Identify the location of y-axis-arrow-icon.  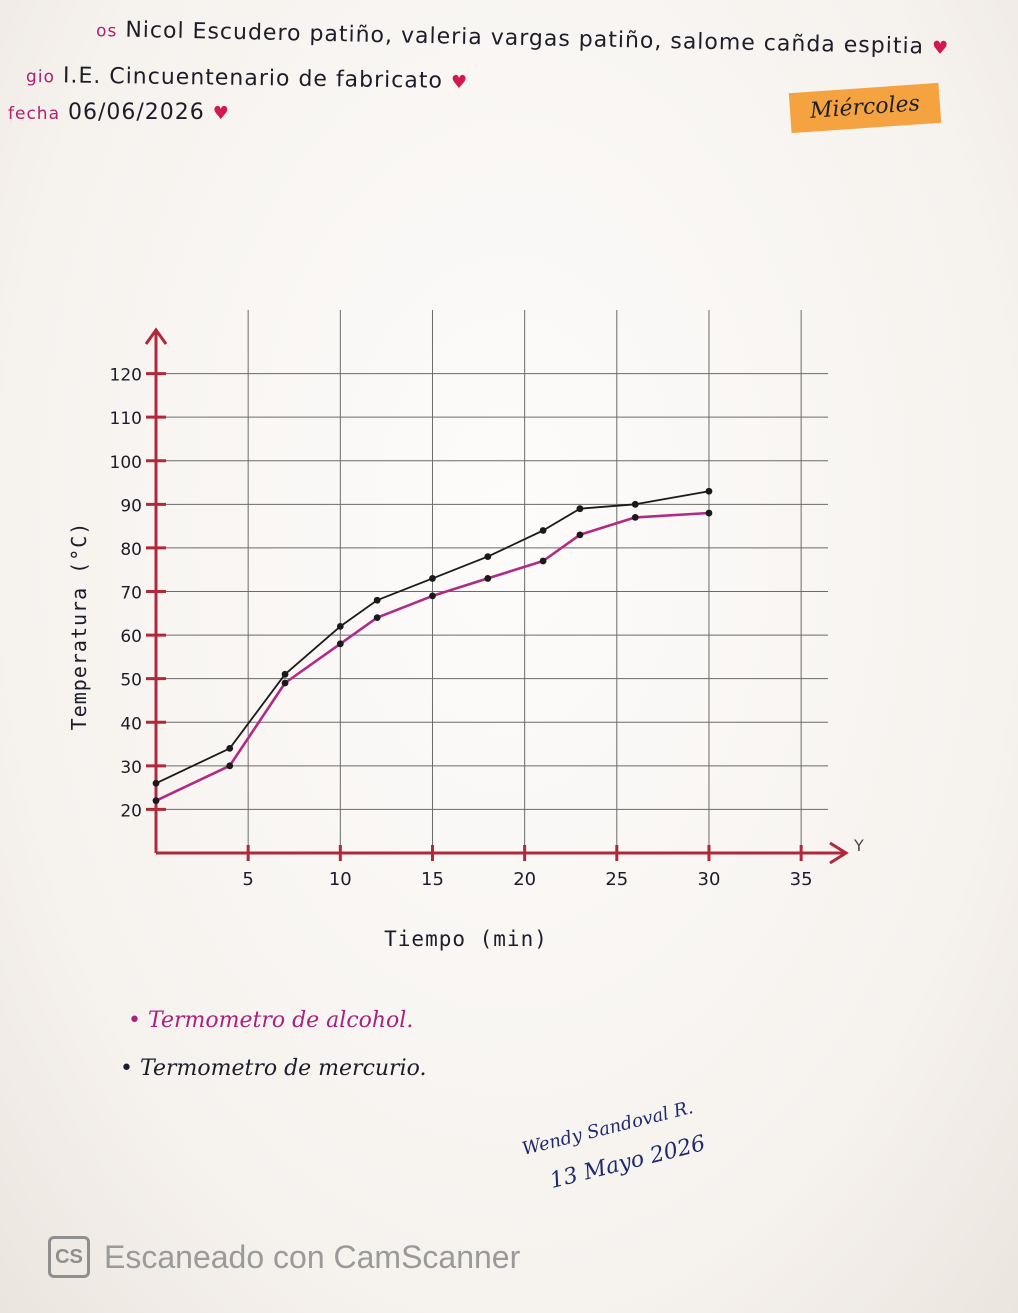
(156, 336).